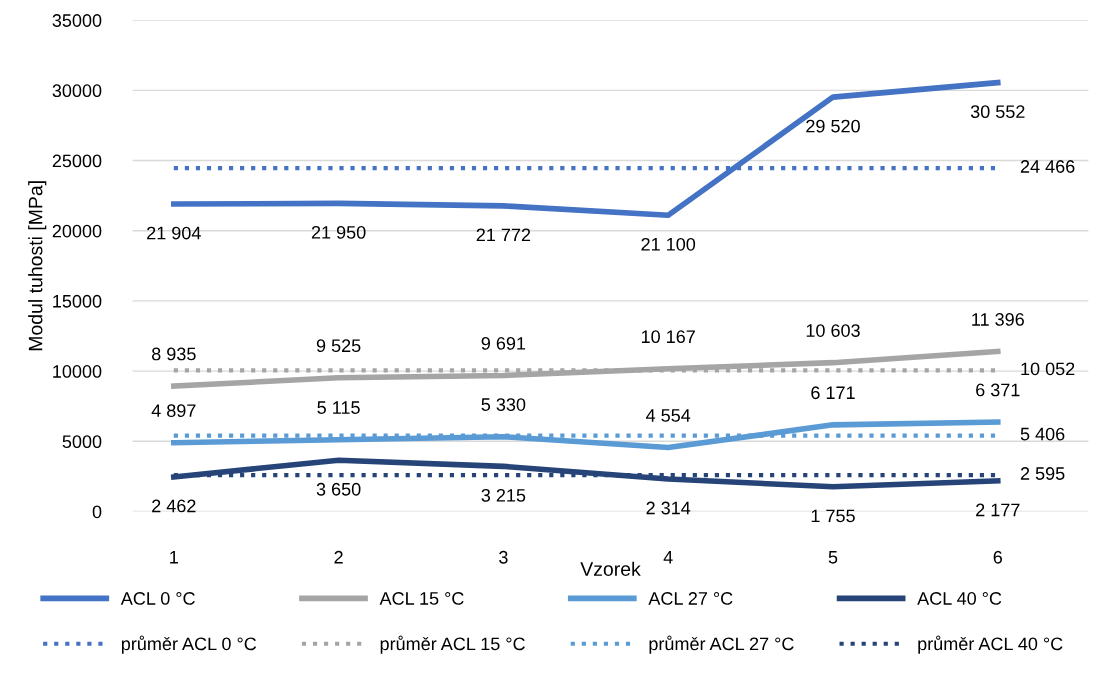 This screenshot has width=1105, height=673. Describe the element at coordinates (1042, 473) in the screenshot. I see `data-label: 2 595` at that location.